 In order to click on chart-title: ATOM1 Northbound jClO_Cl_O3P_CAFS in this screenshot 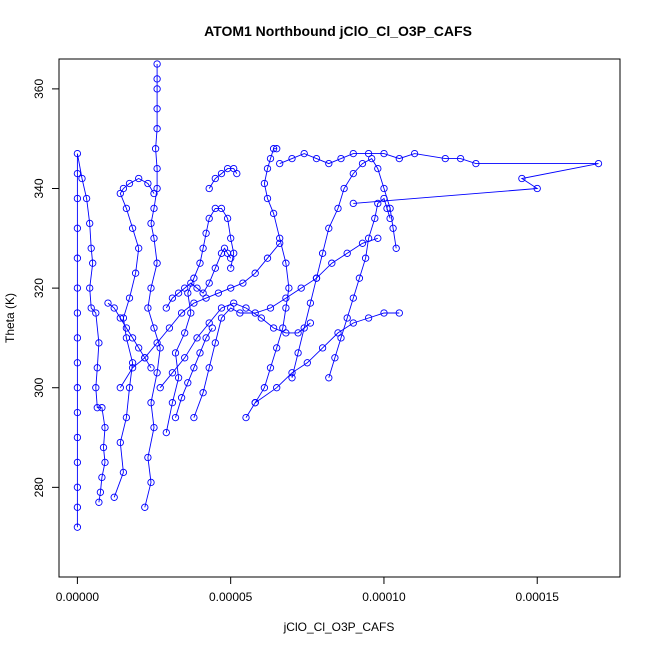, I will do `click(338, 31)`.